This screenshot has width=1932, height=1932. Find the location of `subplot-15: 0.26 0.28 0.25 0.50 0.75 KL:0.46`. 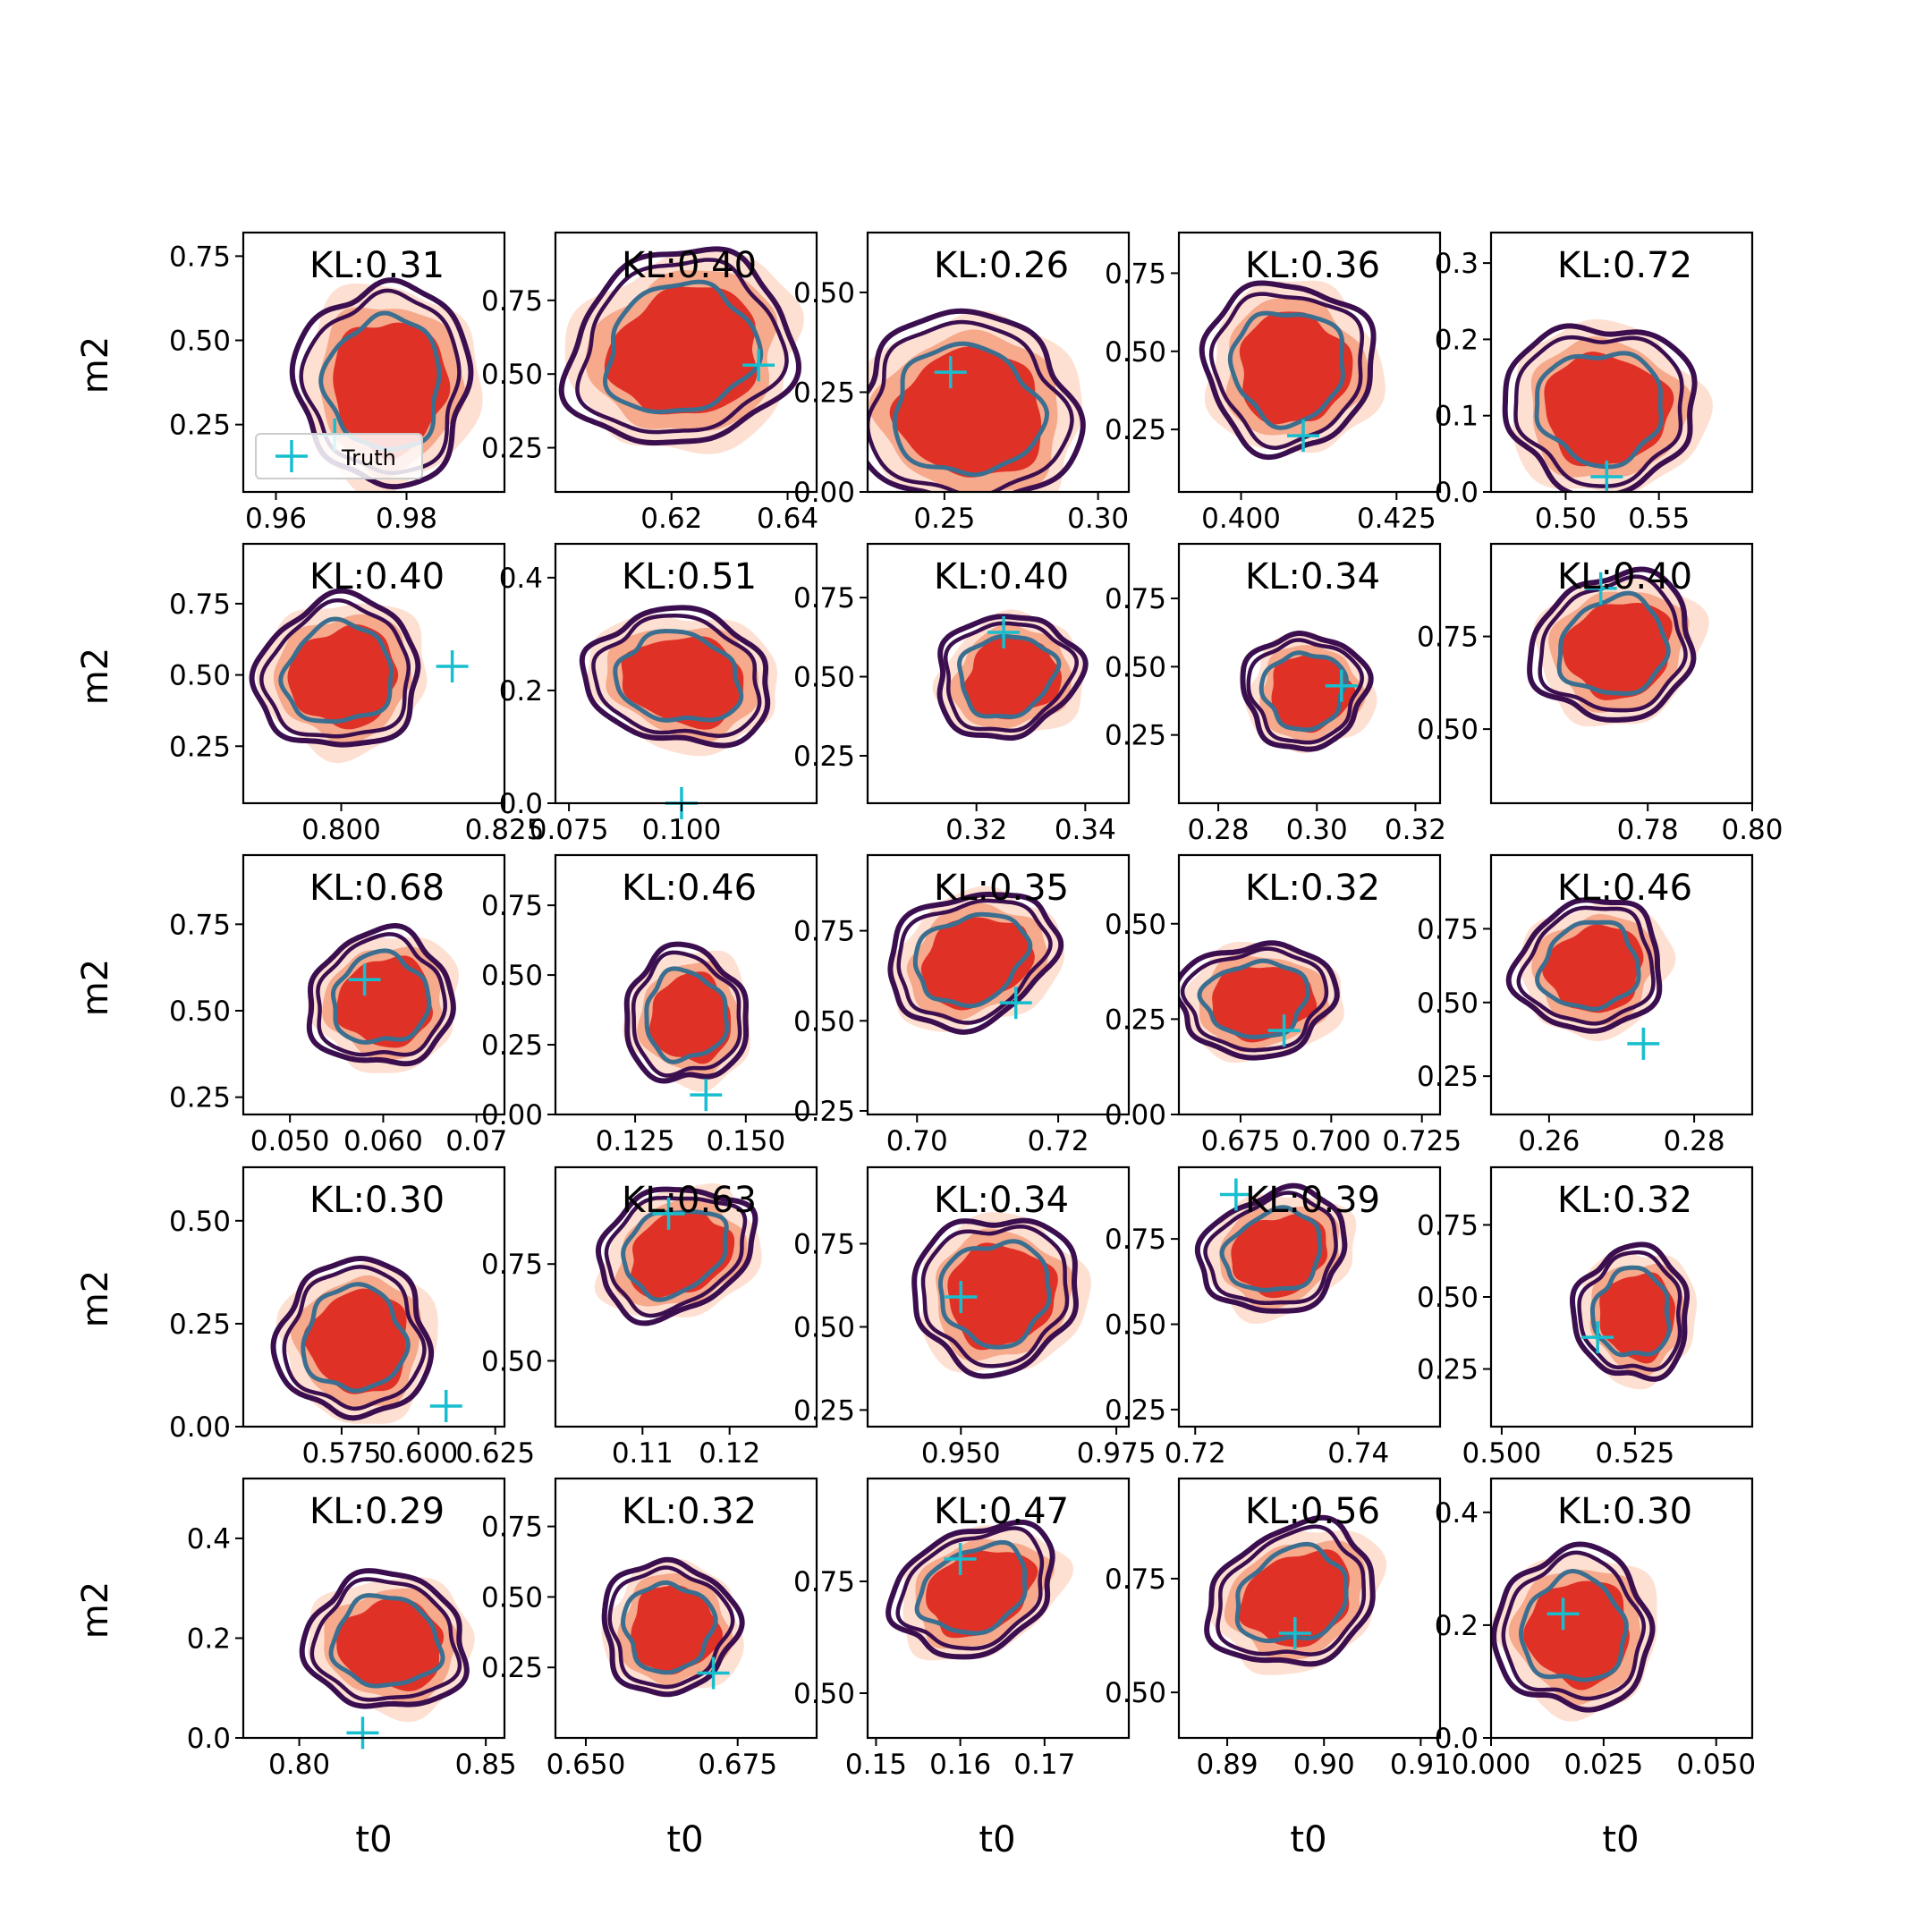

subplot-15: 0.26 0.28 0.25 0.50 0.75 KL:0.46 is located at coordinates (1585, 1005).